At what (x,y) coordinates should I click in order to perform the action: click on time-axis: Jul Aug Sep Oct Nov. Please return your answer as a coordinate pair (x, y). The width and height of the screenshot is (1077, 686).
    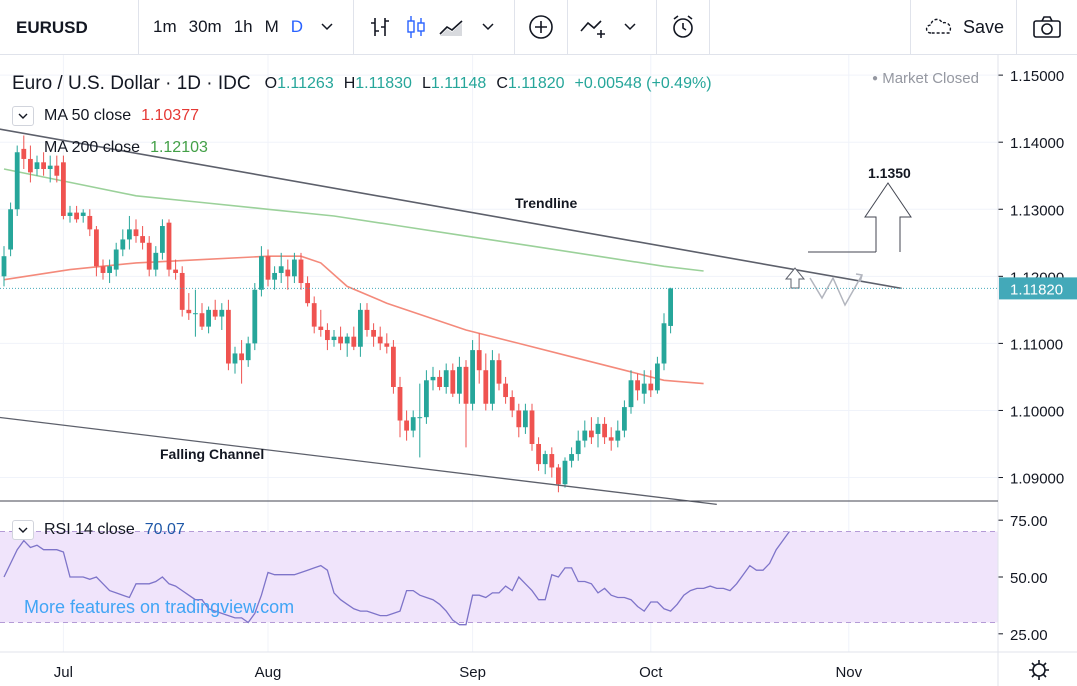
    Looking at the image, I should click on (458, 672).